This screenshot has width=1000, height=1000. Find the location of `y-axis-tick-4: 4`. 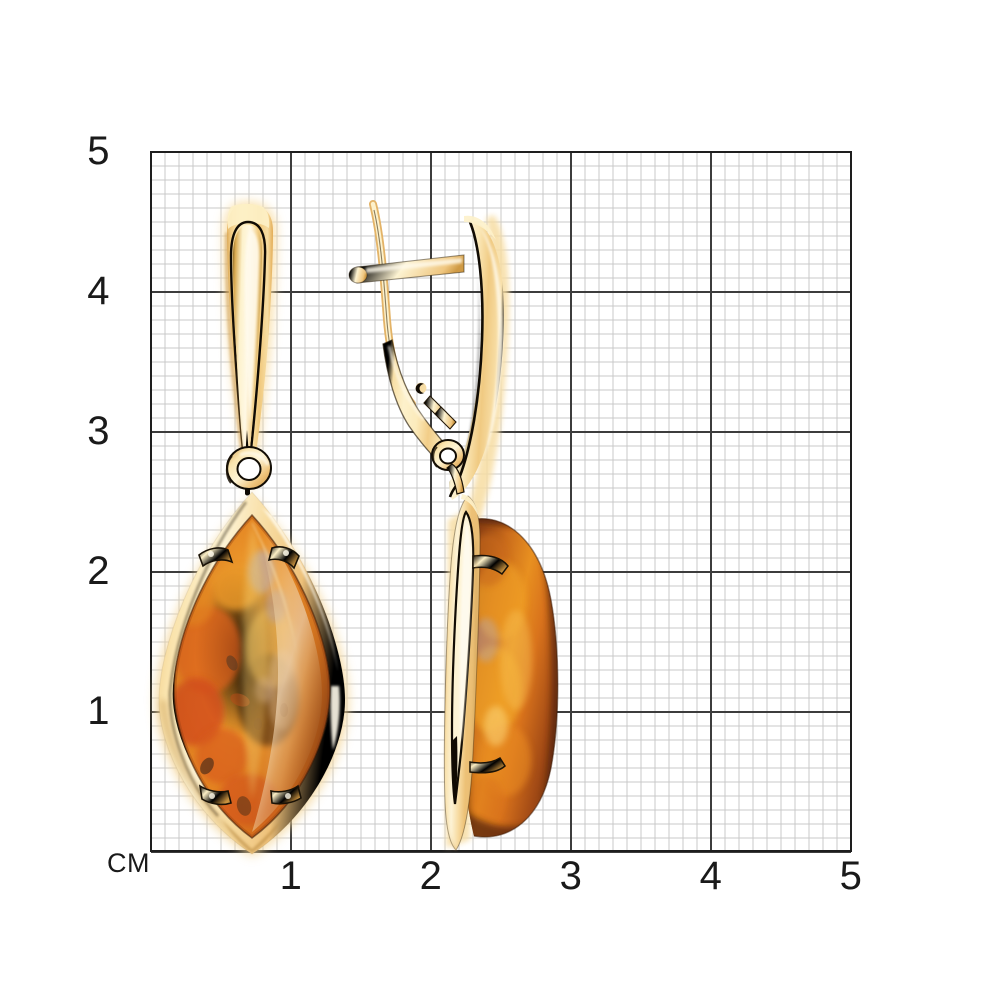

y-axis-tick-4: 4 is located at coordinates (98, 291).